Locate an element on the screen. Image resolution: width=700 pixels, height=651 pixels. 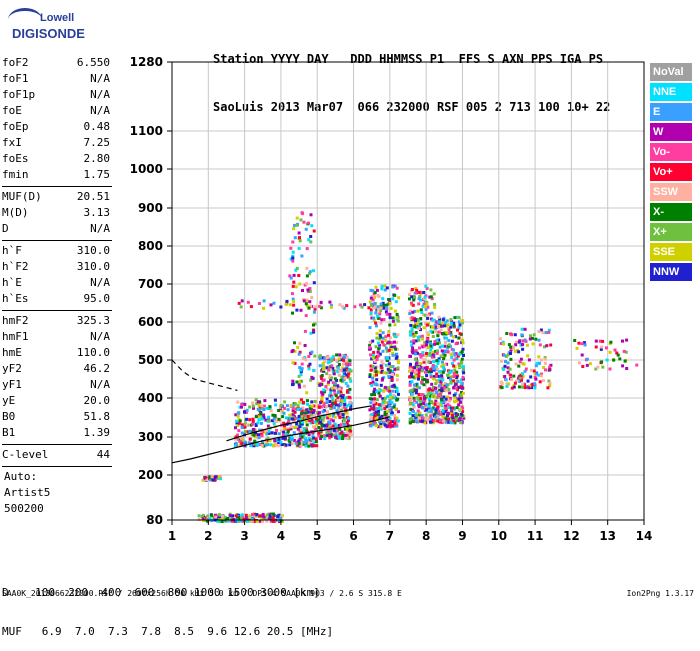
x-tick-label: 7 is located at coordinates (390, 536).